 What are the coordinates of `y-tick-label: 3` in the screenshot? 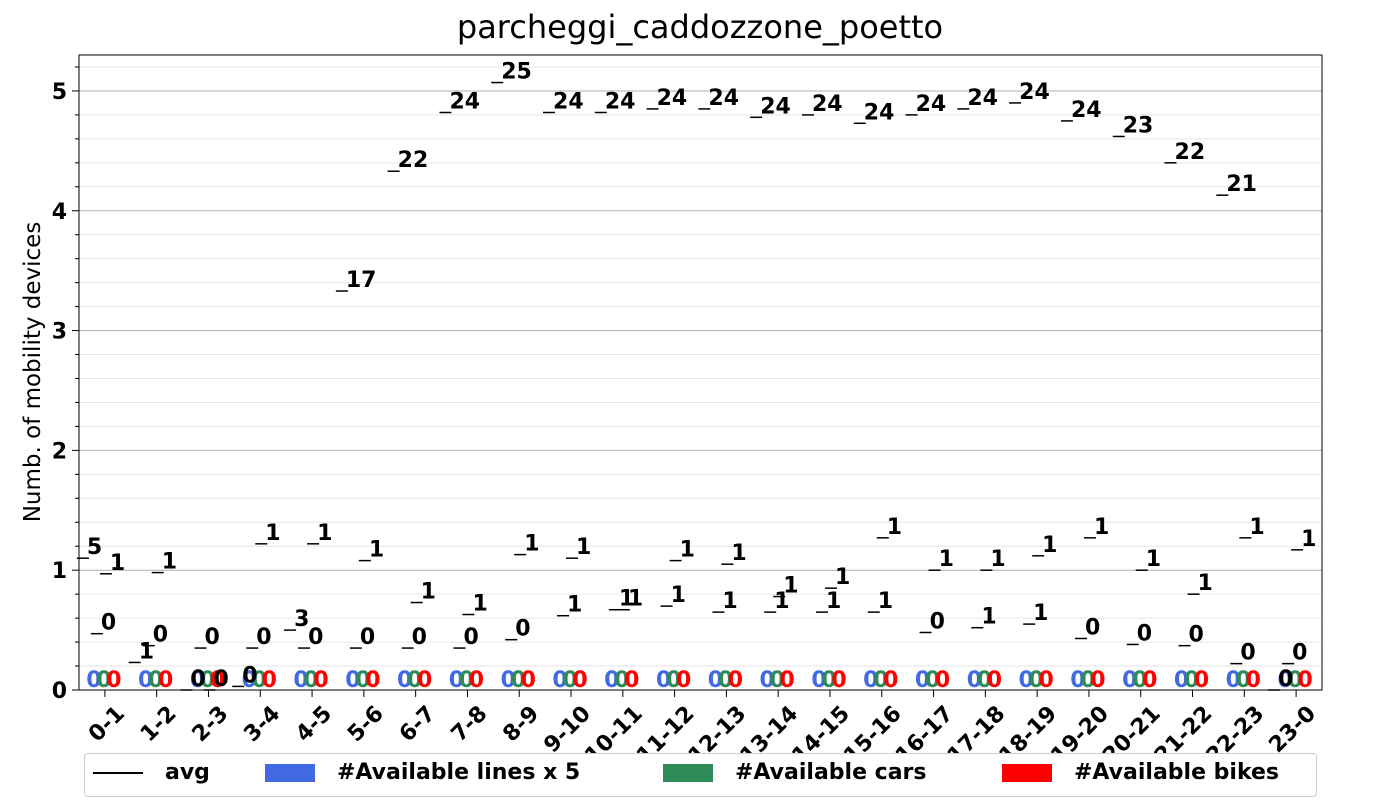 It's located at (59, 332).